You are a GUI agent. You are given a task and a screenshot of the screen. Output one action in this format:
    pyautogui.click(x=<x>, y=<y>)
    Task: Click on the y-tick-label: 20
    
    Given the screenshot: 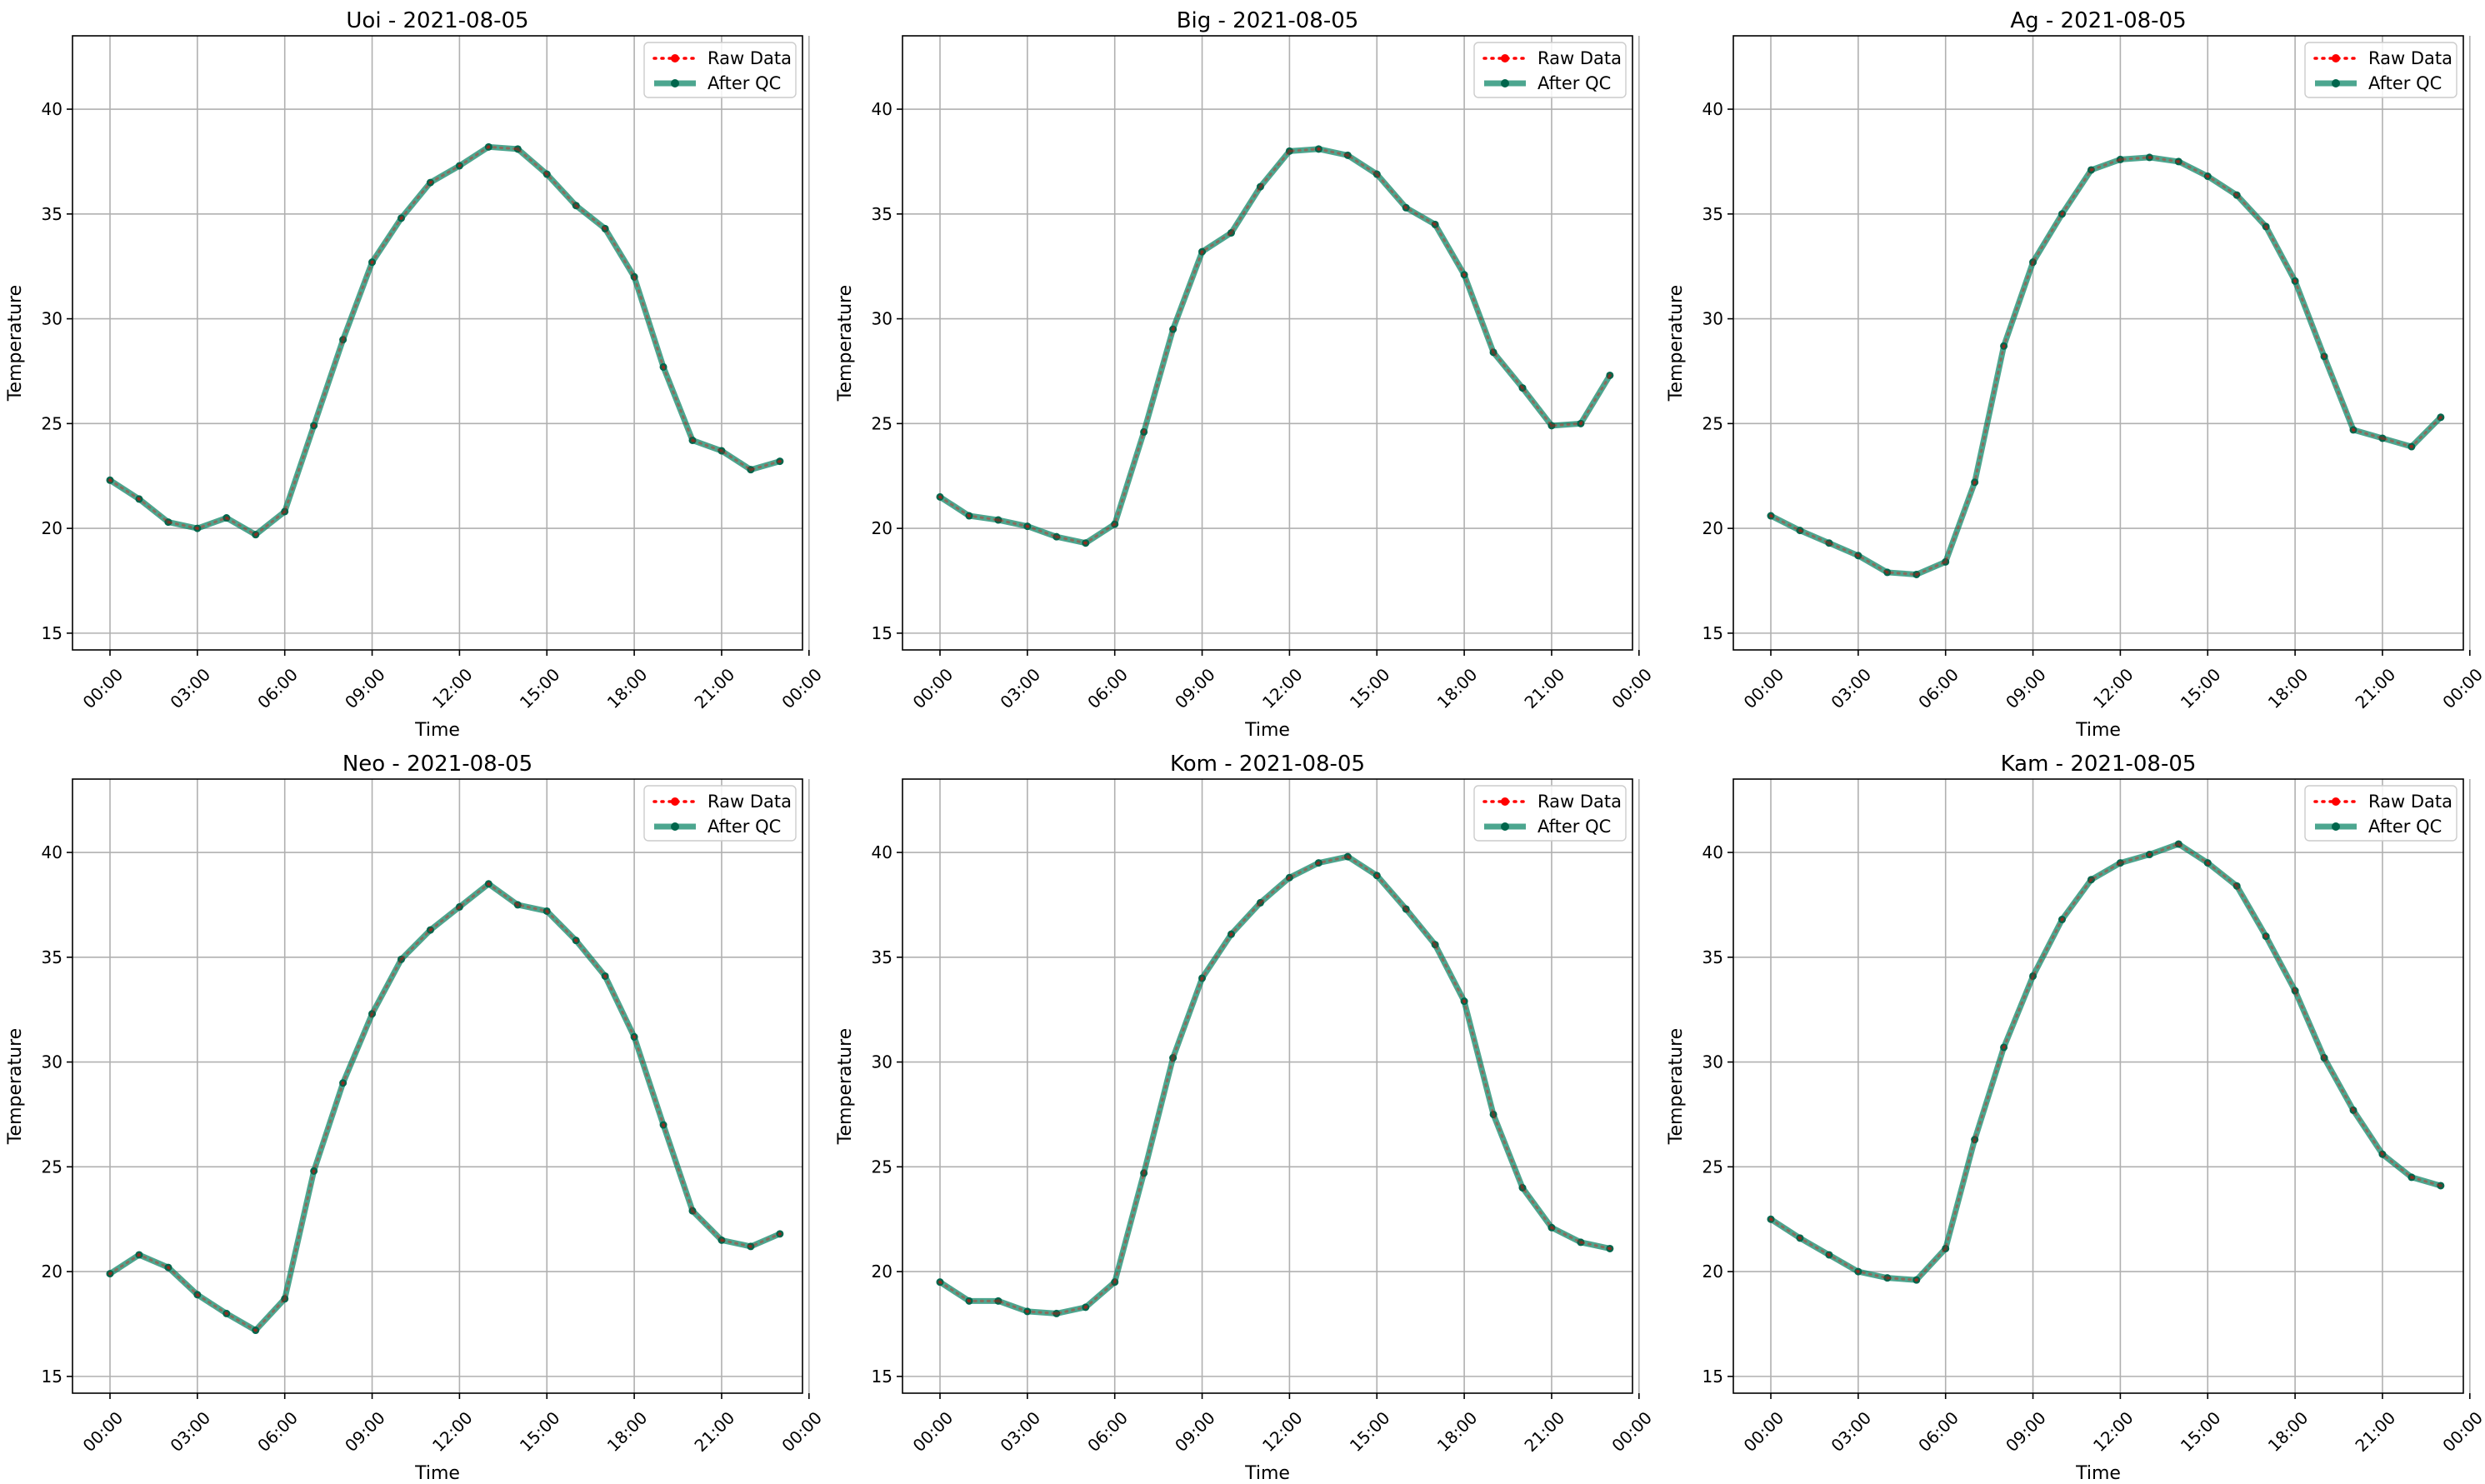 What is the action you would take?
    pyautogui.click(x=1712, y=1272)
    